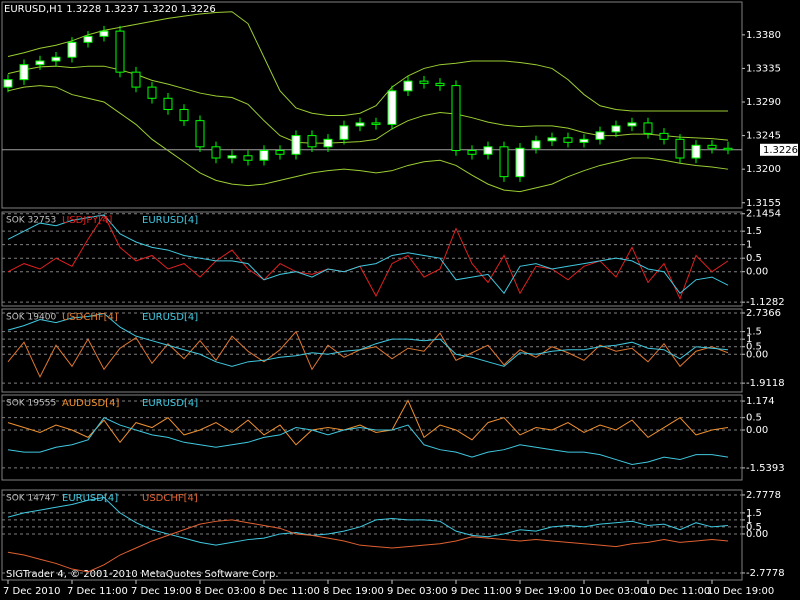  What do you see at coordinates (760, 401) in the screenshot?
I see `y-tick-label: 1.174` at bounding box center [760, 401].